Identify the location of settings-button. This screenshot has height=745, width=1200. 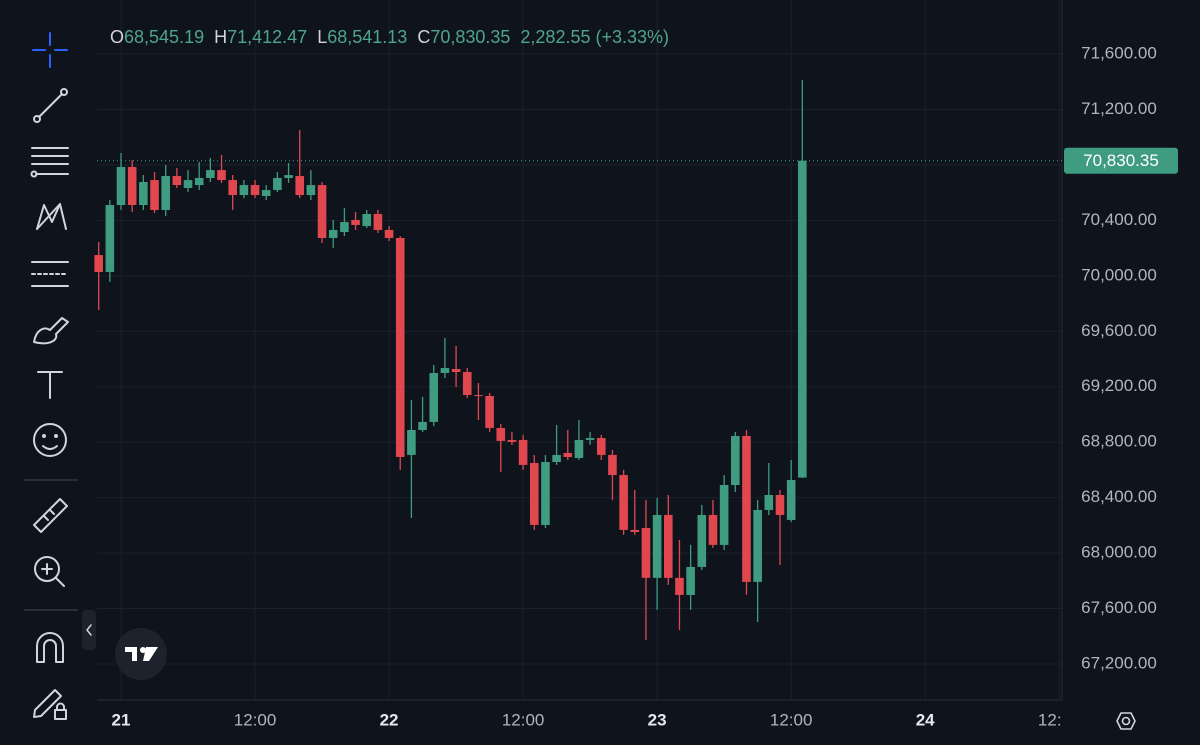
(1126, 721).